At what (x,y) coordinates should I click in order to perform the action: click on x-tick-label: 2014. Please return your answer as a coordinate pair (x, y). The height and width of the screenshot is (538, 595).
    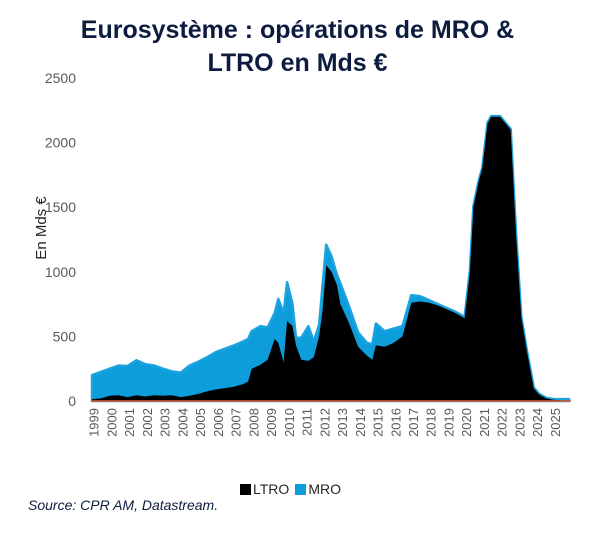
    Looking at the image, I should click on (360, 422).